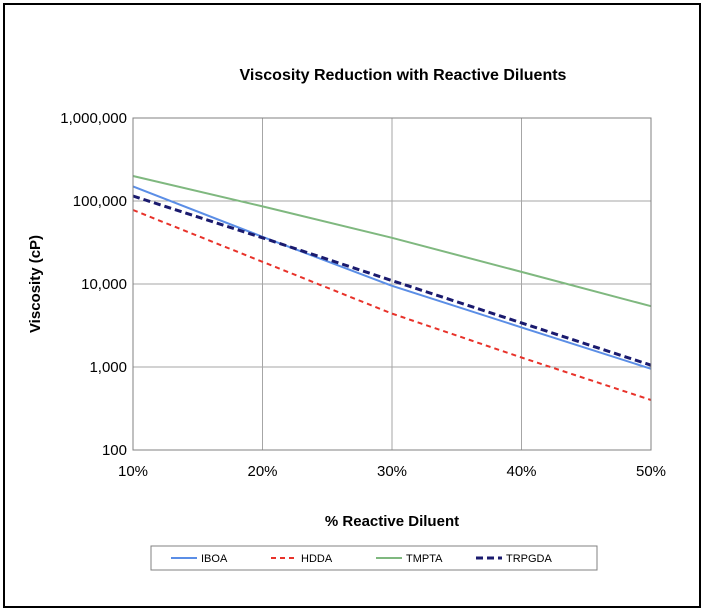  Describe the element at coordinates (529, 559) in the screenshot. I see `legend-label-trpgda: TRPGDA` at that location.